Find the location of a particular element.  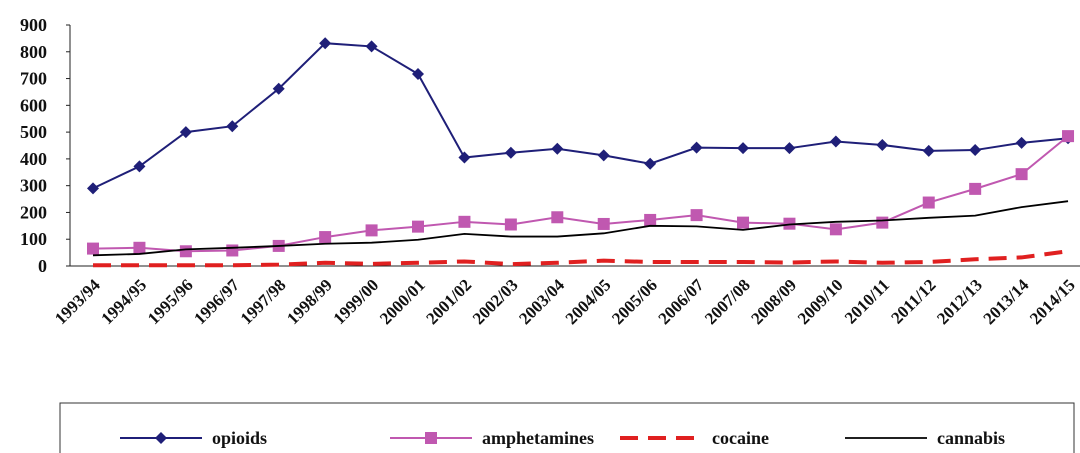

y-tick-label: 0 is located at coordinates (42, 266).